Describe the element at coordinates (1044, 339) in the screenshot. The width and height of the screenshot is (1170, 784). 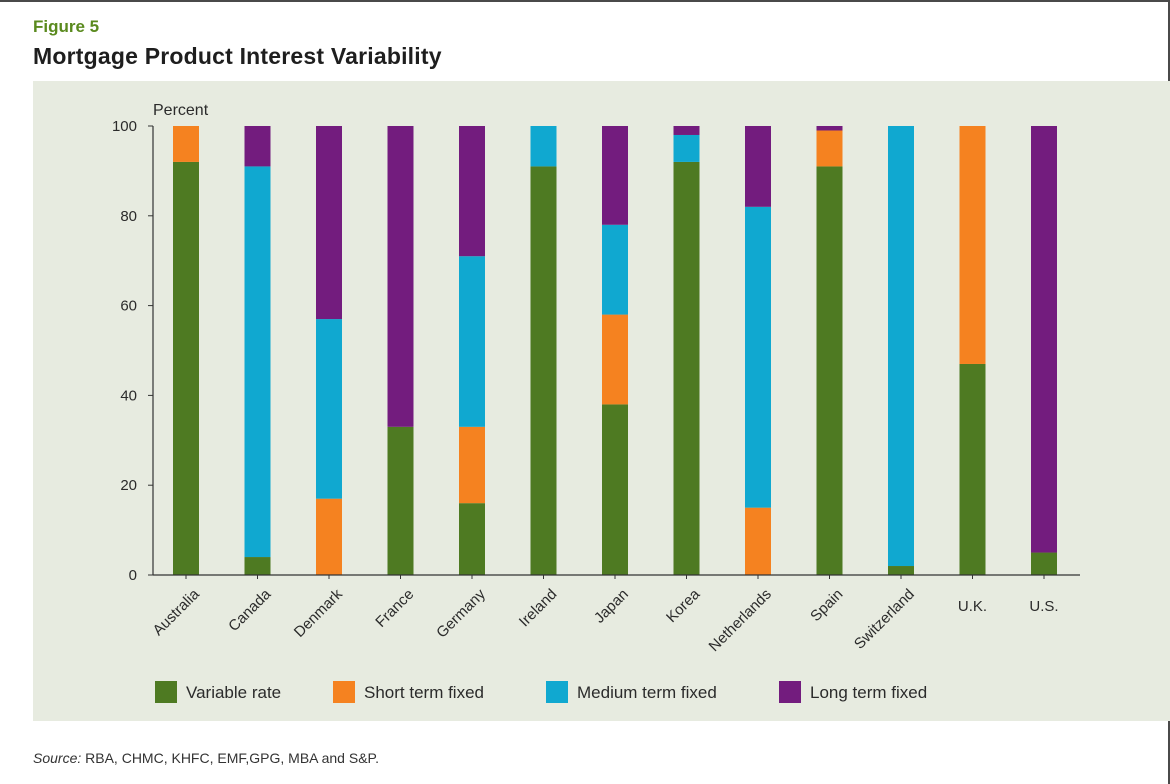
I see `bar-us-long-term-fixed` at that location.